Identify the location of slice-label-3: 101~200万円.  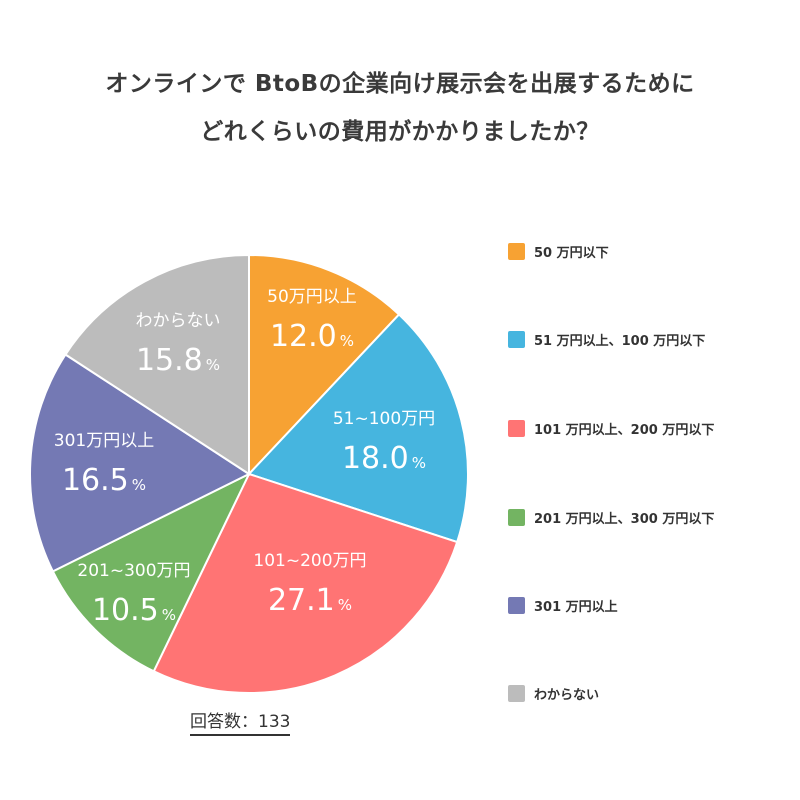
(309, 561).